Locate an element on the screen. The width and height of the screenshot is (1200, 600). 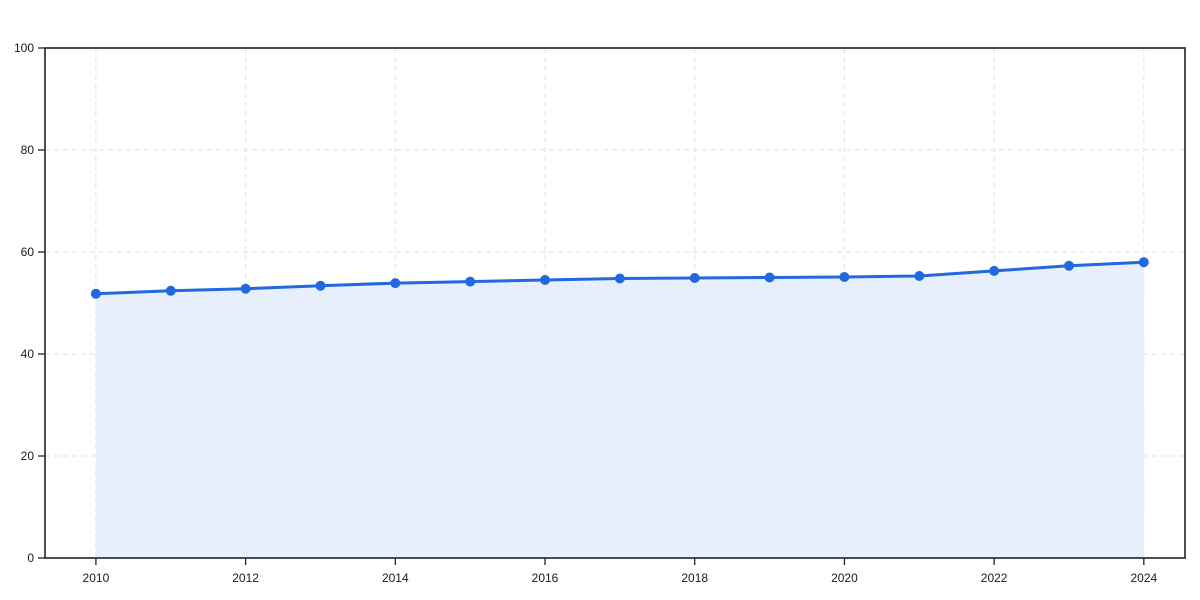
y-tick-label: 100 is located at coordinates (24, 48).